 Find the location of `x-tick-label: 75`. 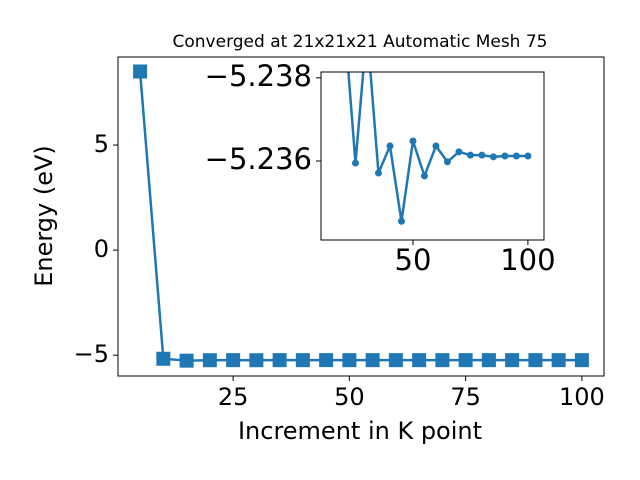

x-tick-label: 75 is located at coordinates (465, 397).